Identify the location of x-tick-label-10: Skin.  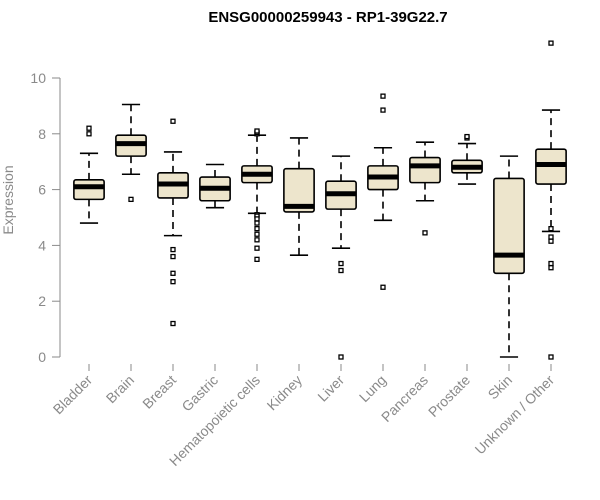
(500, 387).